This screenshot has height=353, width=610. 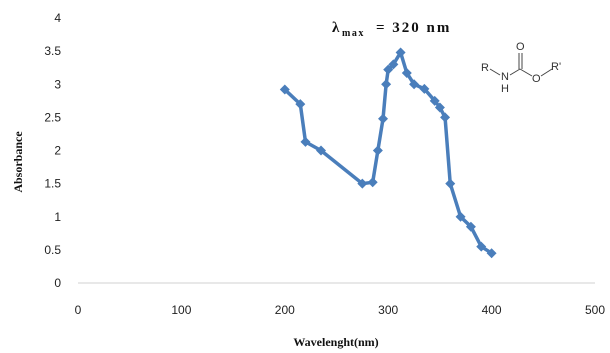 What do you see at coordinates (595, 310) in the screenshot?
I see `x-tick-label: 500` at bounding box center [595, 310].